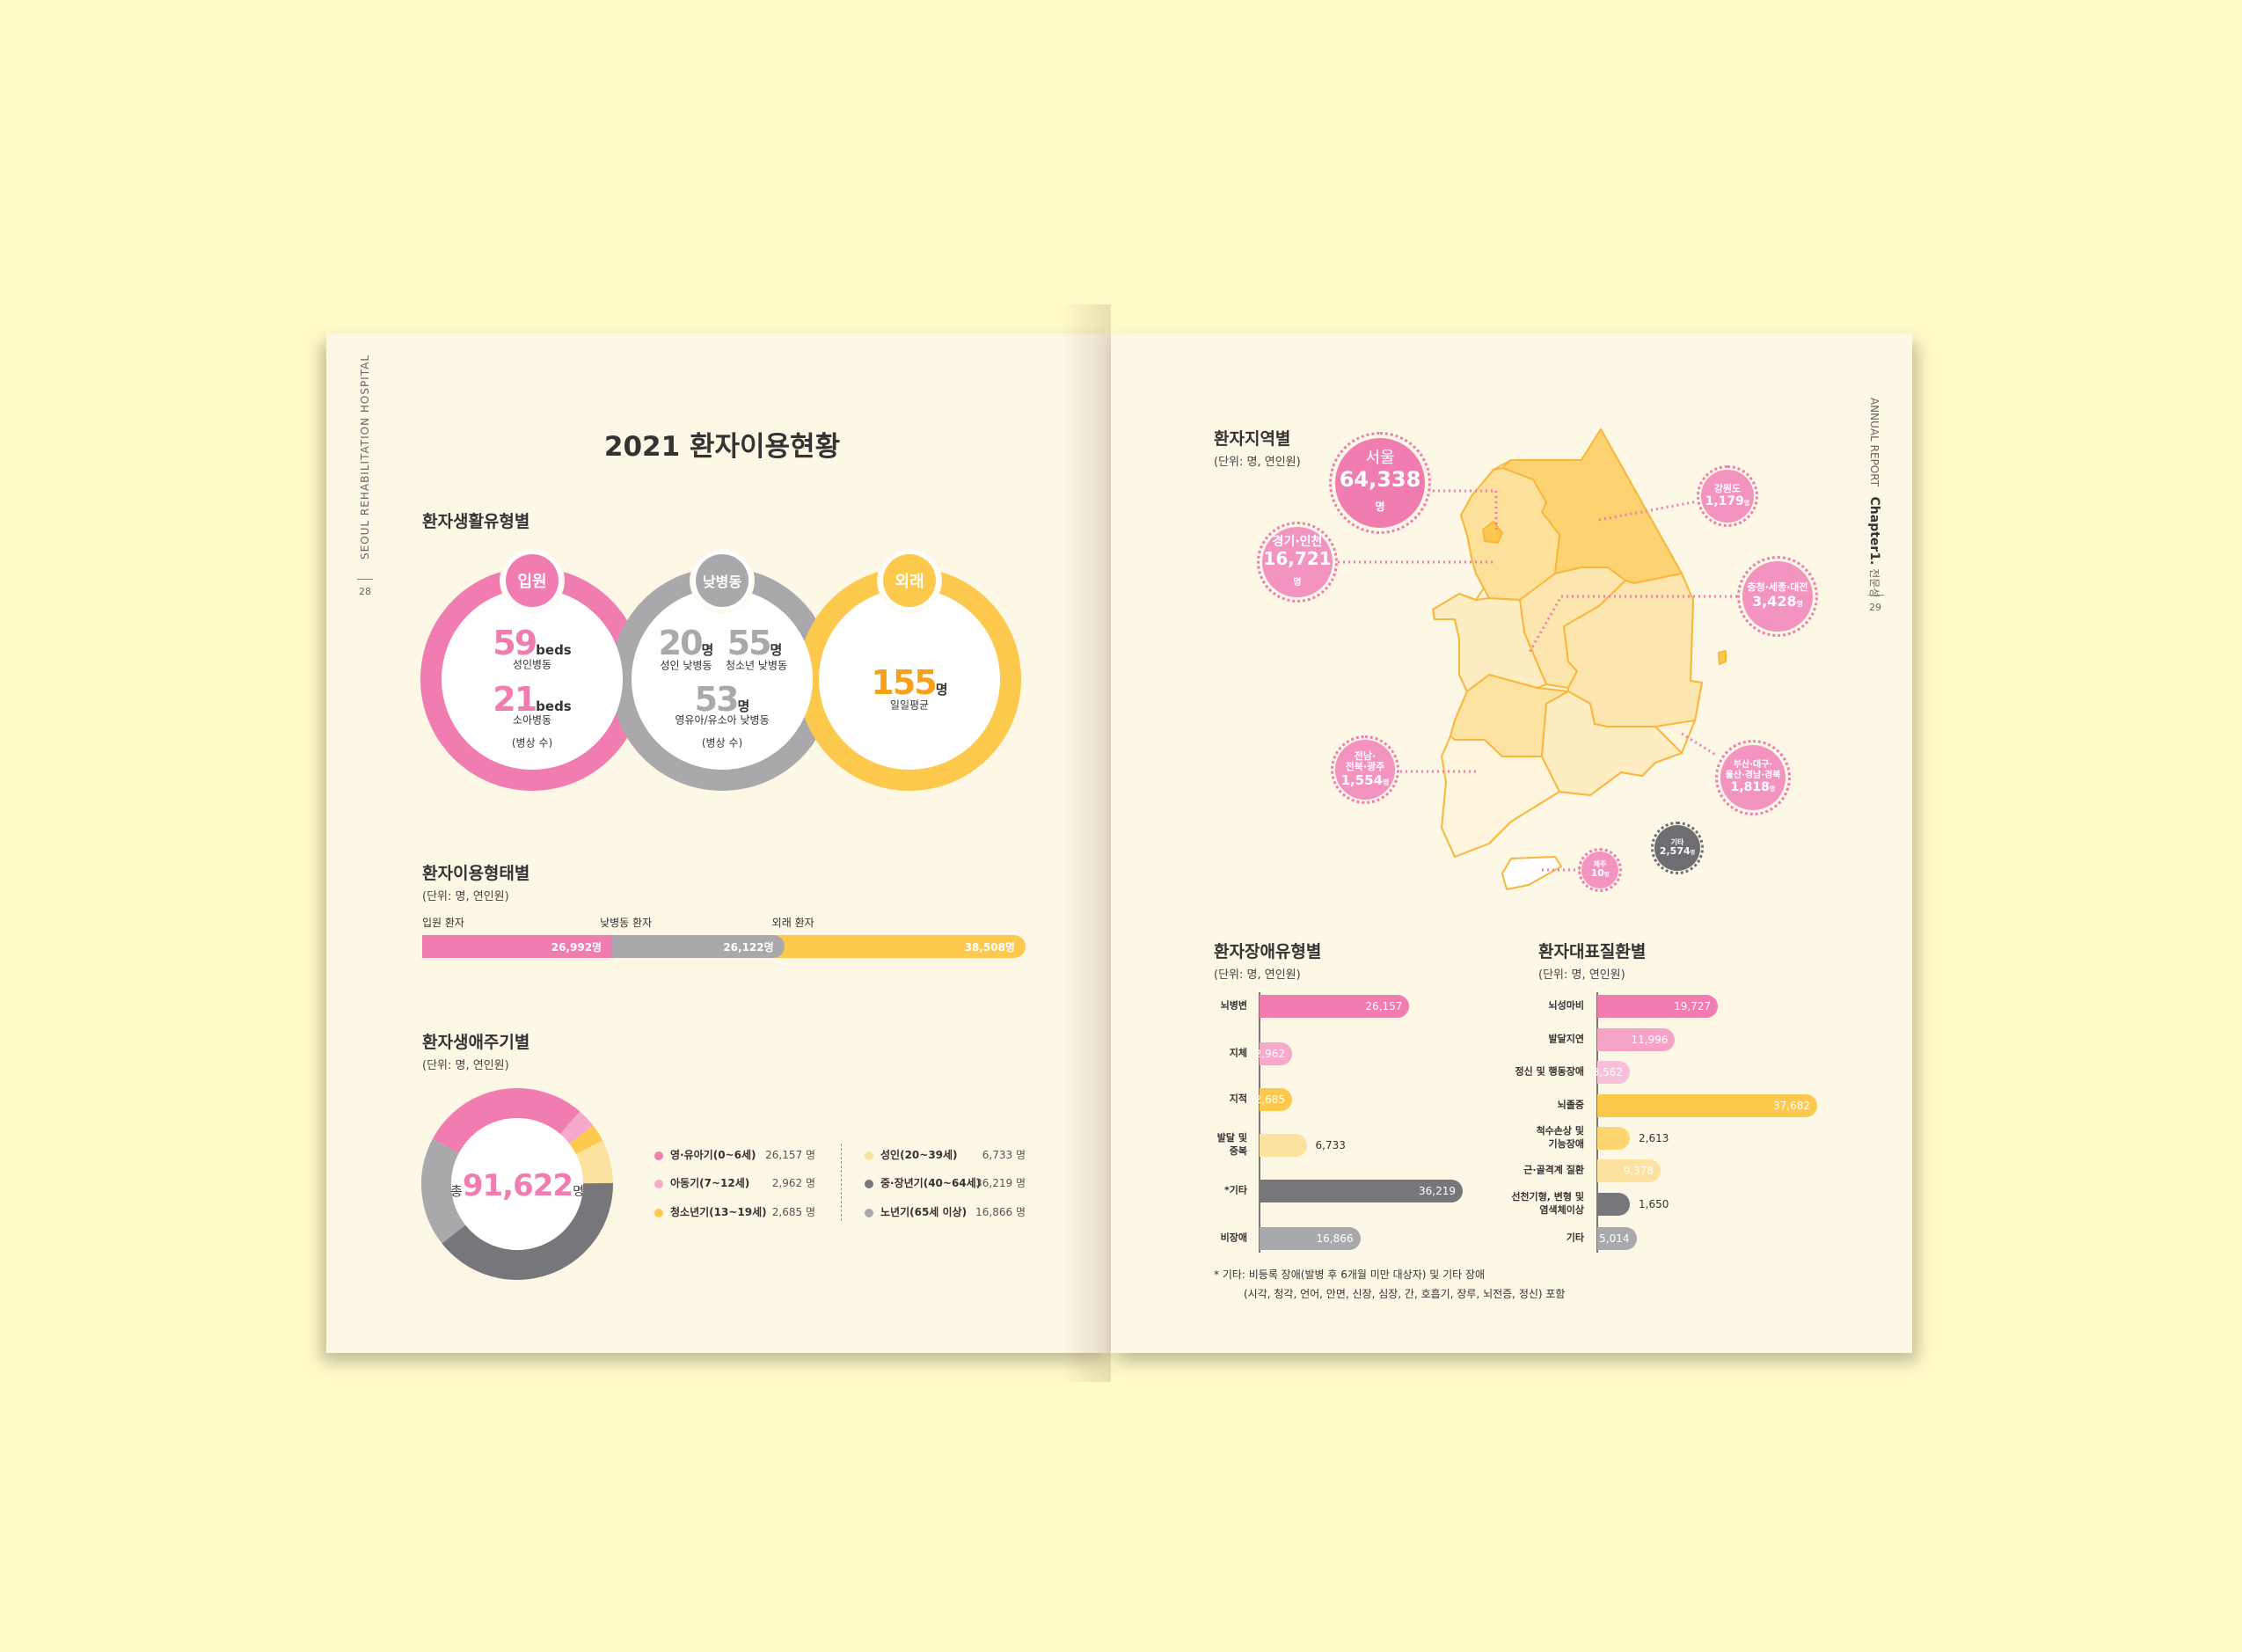  I want to click on value: 53, so click(717, 699).